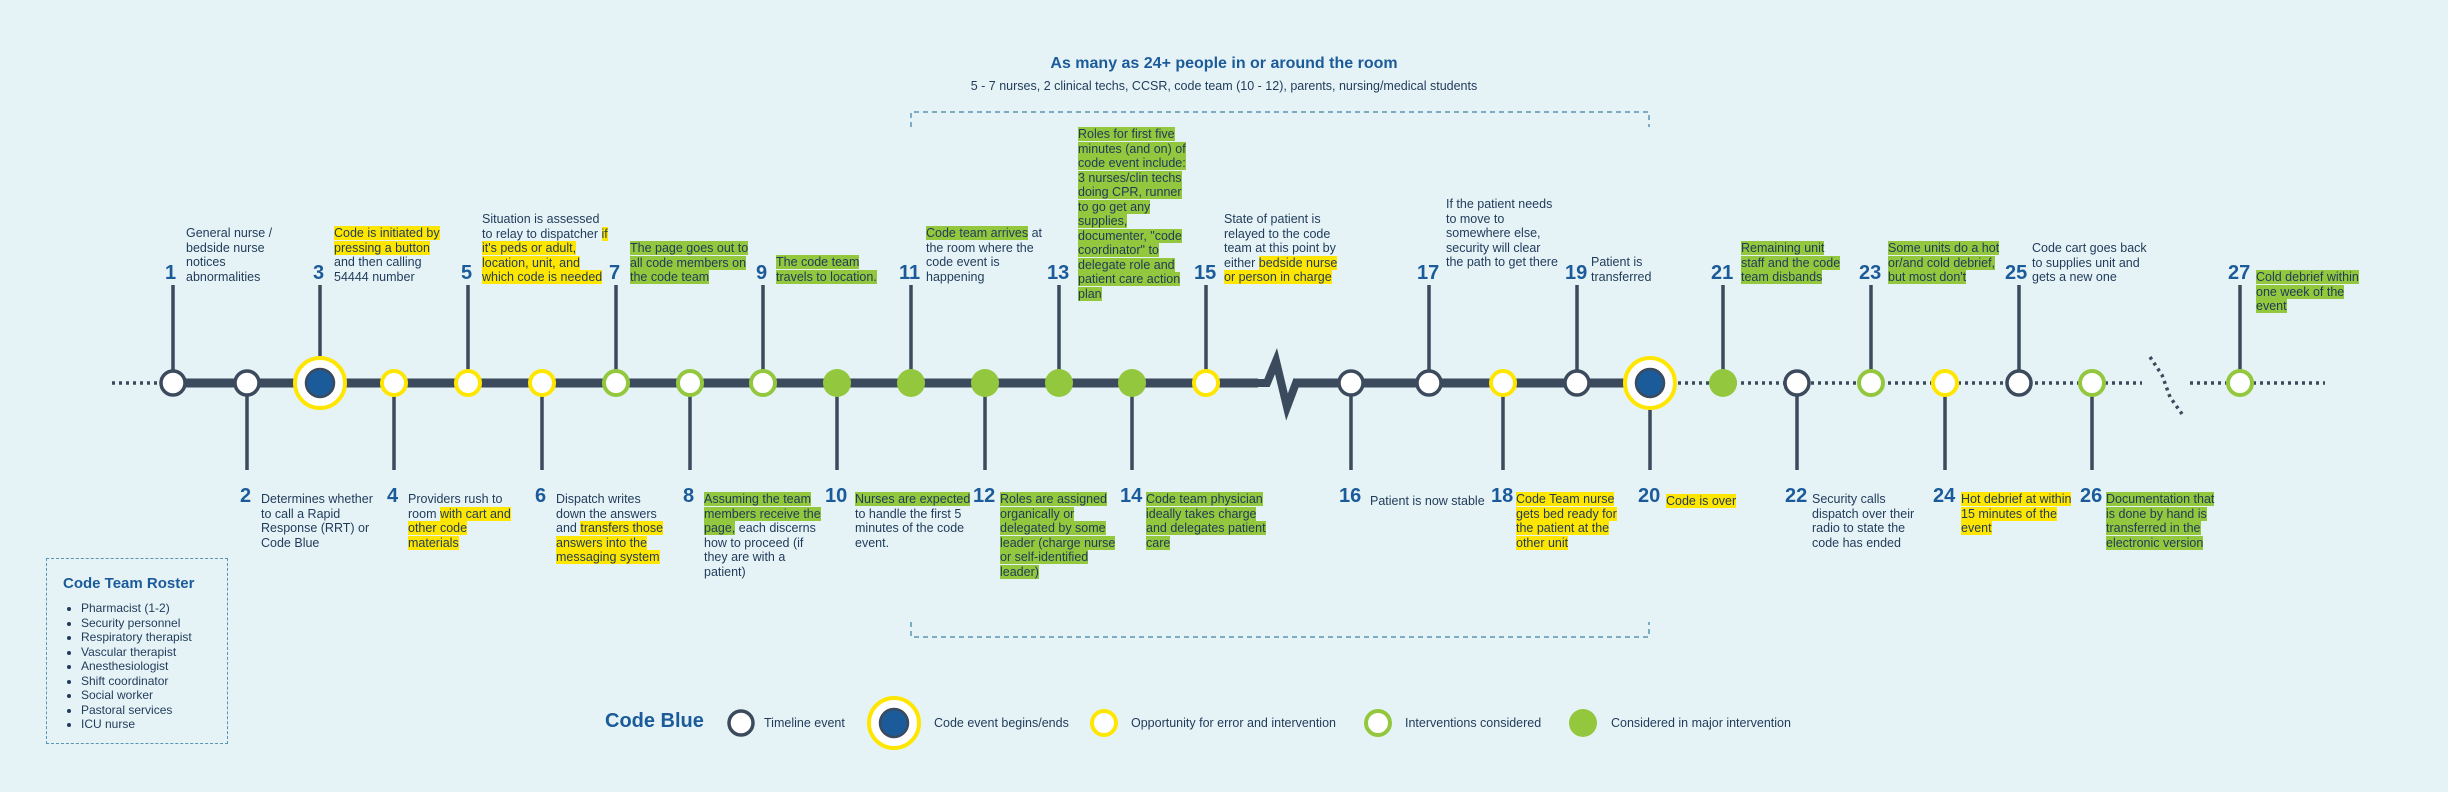 The width and height of the screenshot is (2448, 792). Describe the element at coordinates (1701, 723) in the screenshot. I see `legend-label-major: Considered in major intervention` at that location.